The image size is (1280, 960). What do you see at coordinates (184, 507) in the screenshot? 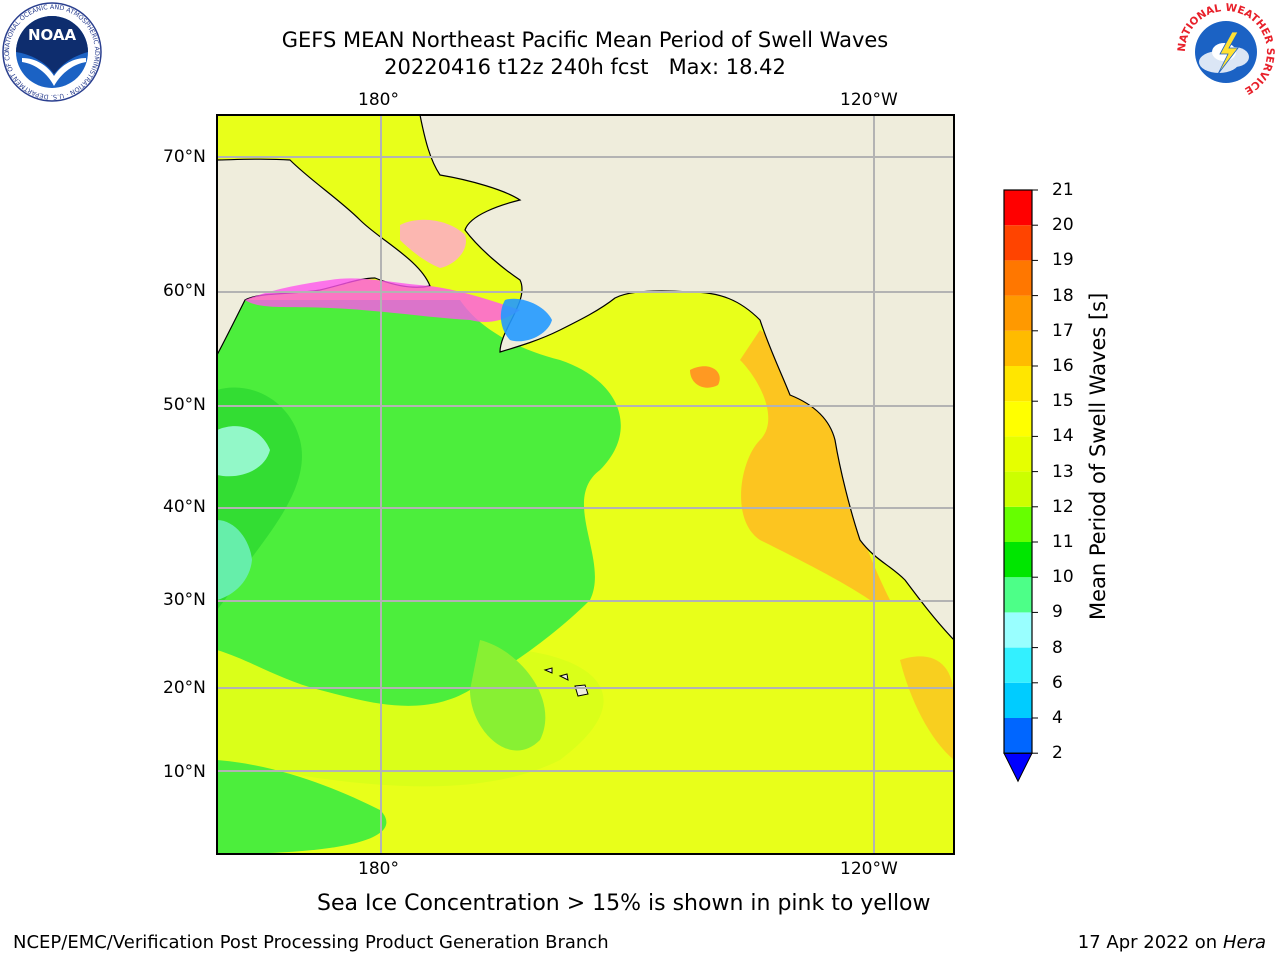
I see `lat-label-40n: 40°N` at bounding box center [184, 507].